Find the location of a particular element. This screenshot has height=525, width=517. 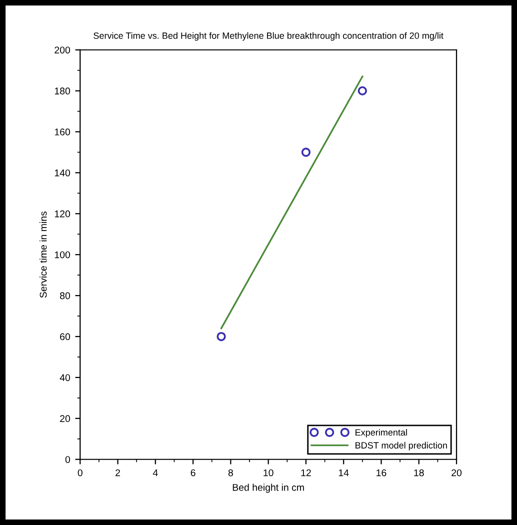

x-tick-label: 10 is located at coordinates (269, 472).